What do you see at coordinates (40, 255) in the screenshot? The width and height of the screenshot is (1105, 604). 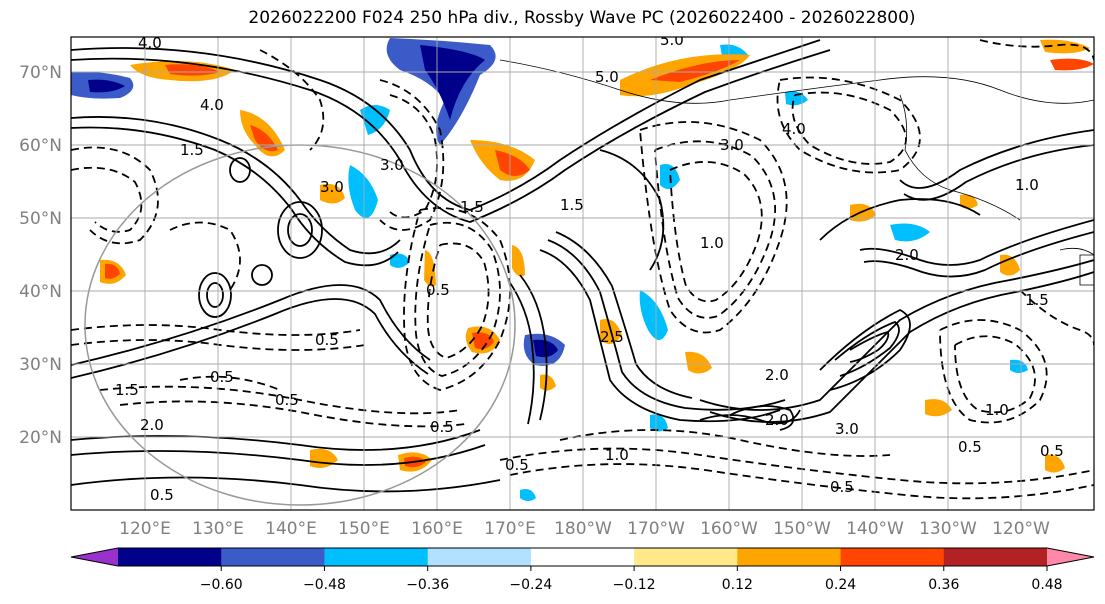 I see `lat-axis: 70°N 60°N 50°N 40°N 30°N 20°N` at bounding box center [40, 255].